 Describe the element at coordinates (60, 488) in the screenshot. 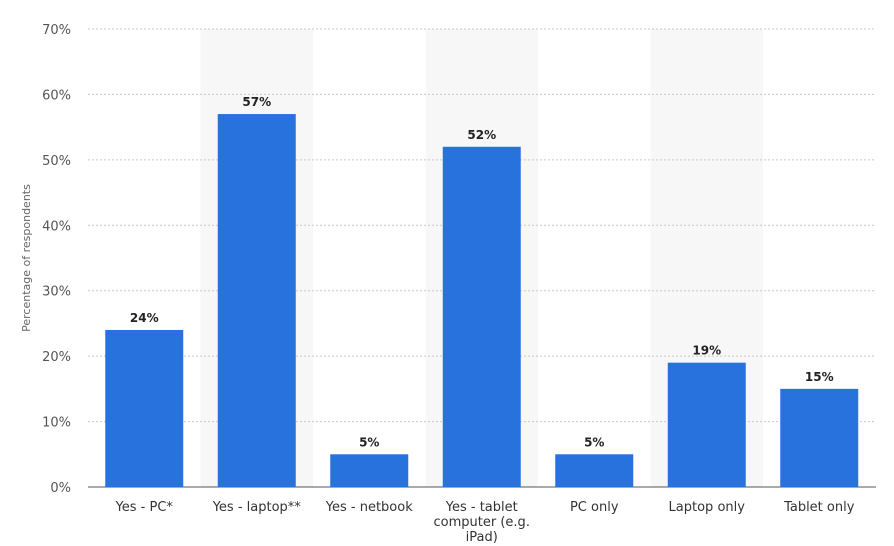

I see `y-tick-label: 0%` at that location.